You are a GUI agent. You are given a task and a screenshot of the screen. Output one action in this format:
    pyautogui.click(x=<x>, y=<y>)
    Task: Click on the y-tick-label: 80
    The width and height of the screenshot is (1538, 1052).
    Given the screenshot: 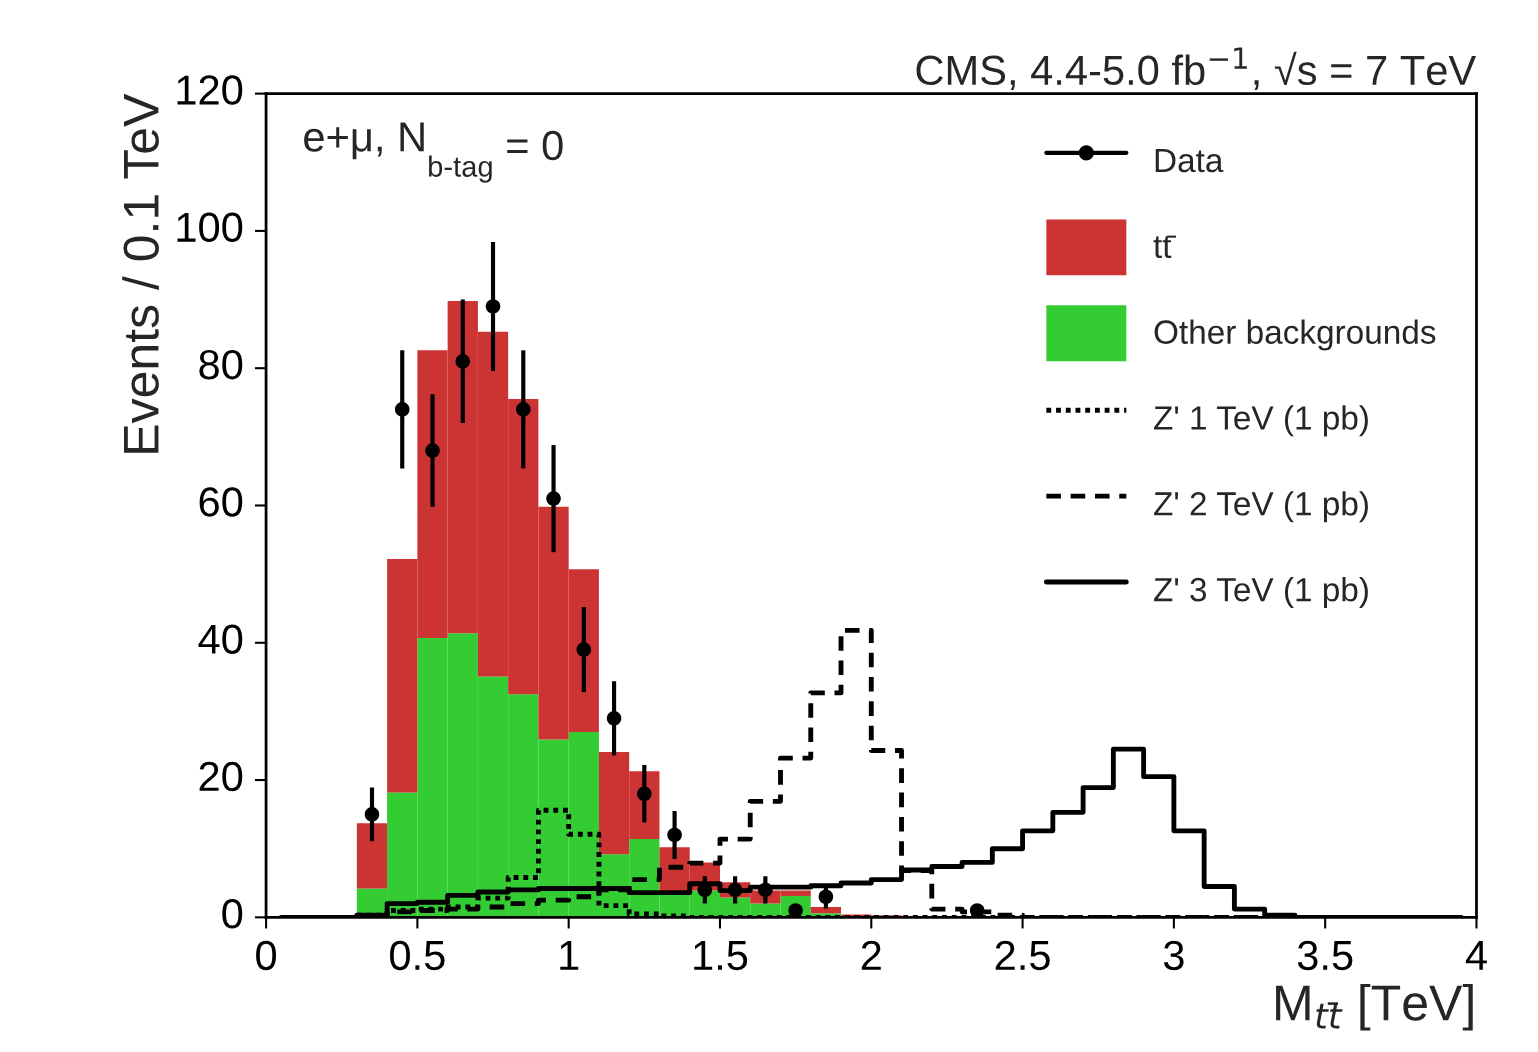 What is the action you would take?
    pyautogui.click(x=221, y=364)
    